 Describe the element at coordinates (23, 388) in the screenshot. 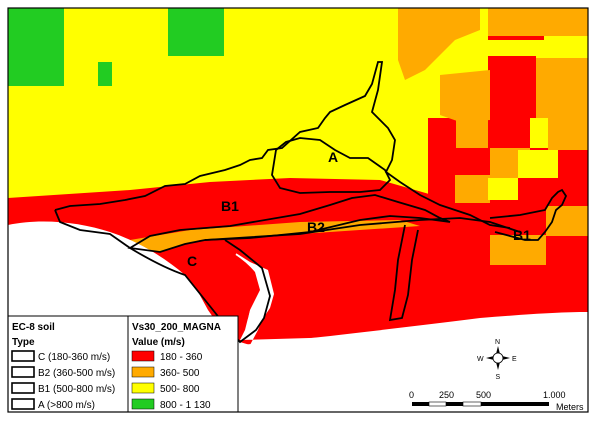

I see `legend-soil-swatch-b1` at that location.